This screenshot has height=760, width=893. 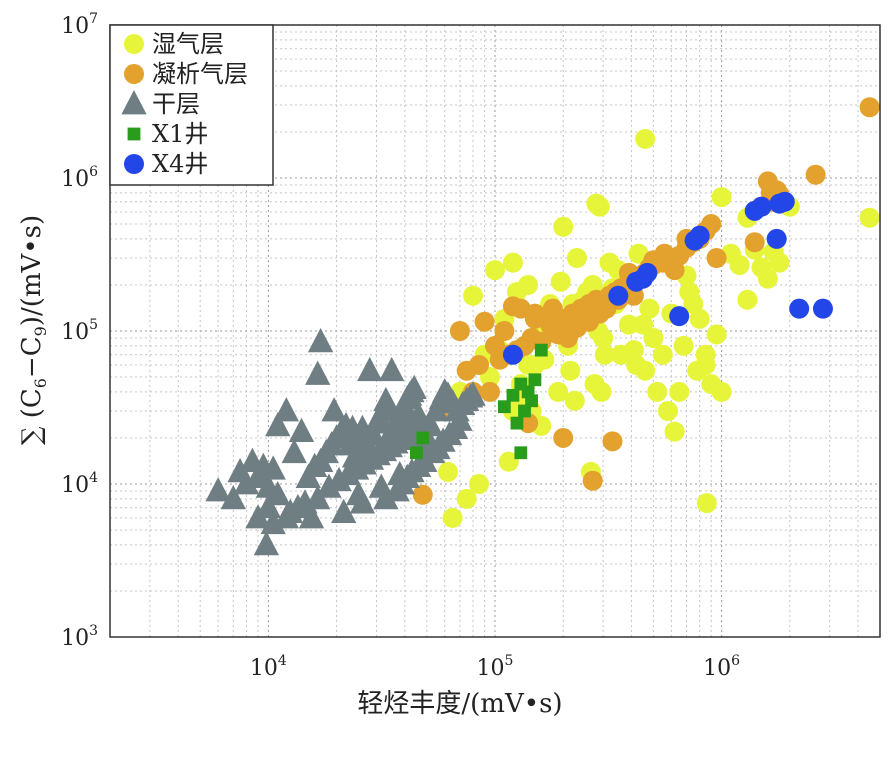 I want to click on legend-label-5: X4井, so click(x=180, y=164).